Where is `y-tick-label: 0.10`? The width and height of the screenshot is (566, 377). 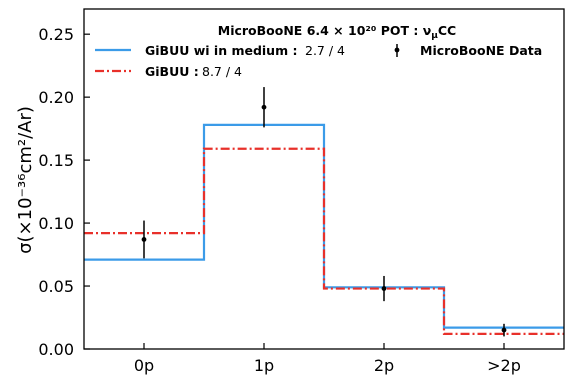
y-tick-label: 0.10 is located at coordinates (56, 223).